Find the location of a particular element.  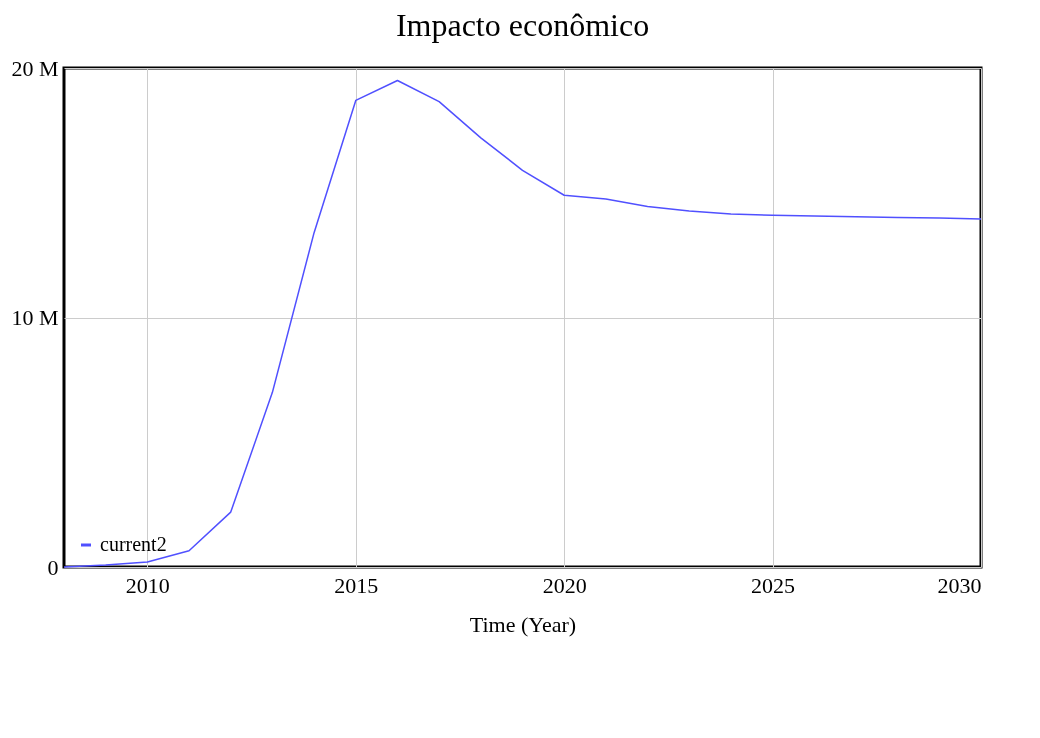

x-tick-label: 2015 is located at coordinates (356, 585).